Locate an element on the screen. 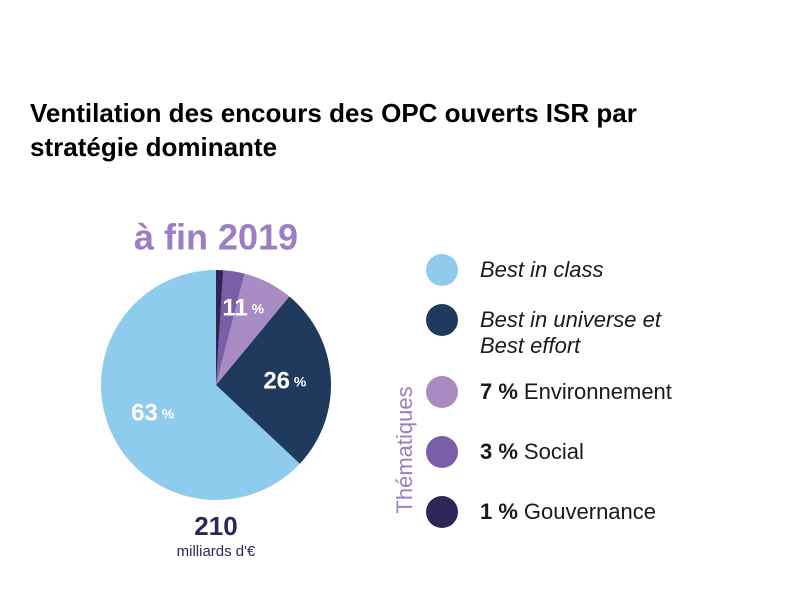 The height and width of the screenshot is (601, 800). legend-entry: 1 % Gouvernance is located at coordinates (580, 512).